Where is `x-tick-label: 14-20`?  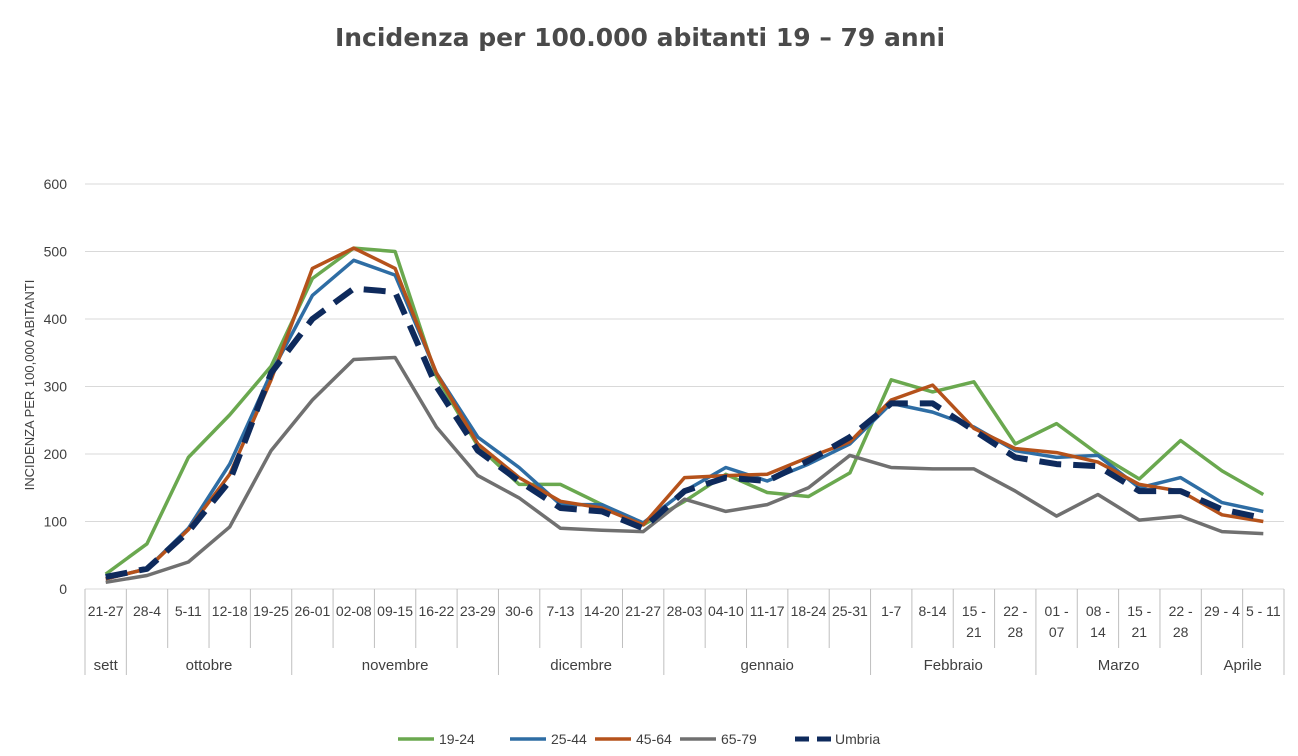 x-tick-label: 14-20 is located at coordinates (602, 611).